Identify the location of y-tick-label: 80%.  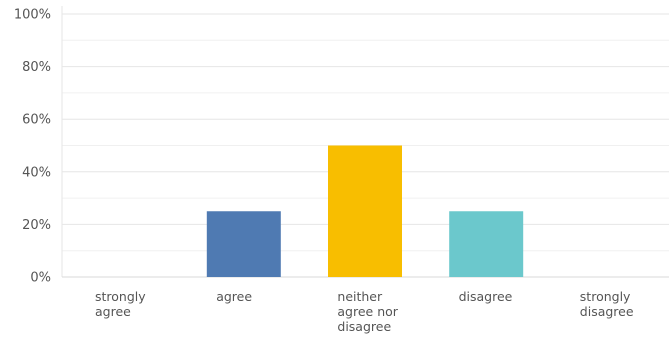
(36, 67).